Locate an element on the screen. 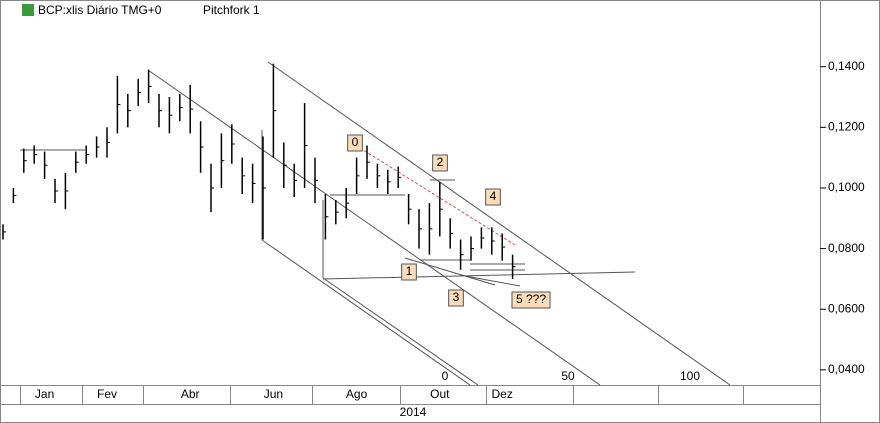  x-tick-label: Dez is located at coordinates (502, 394).